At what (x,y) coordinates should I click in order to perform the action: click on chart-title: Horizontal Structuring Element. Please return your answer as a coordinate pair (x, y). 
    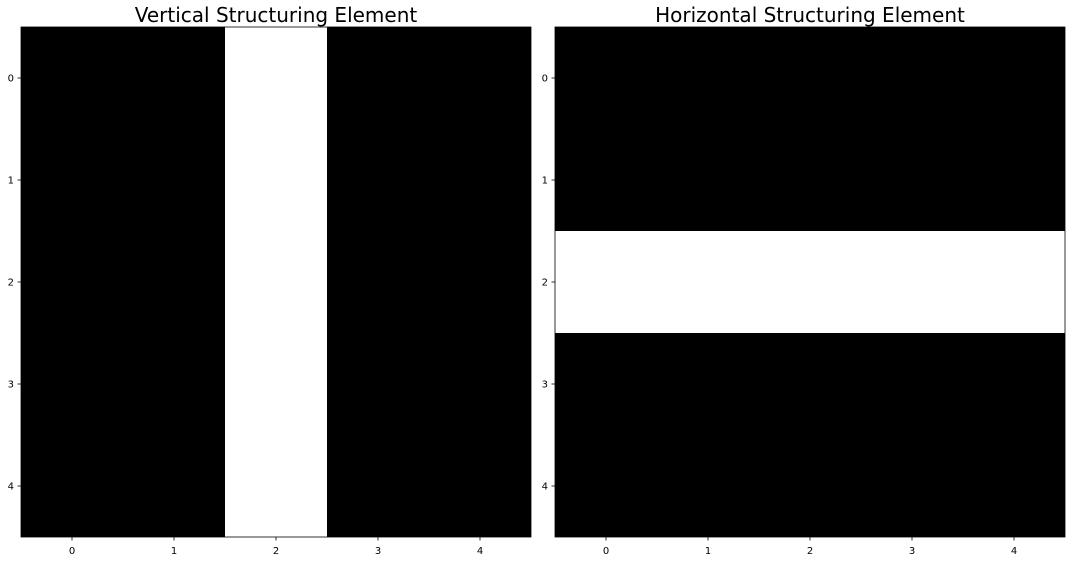
    Looking at the image, I should click on (810, 15).